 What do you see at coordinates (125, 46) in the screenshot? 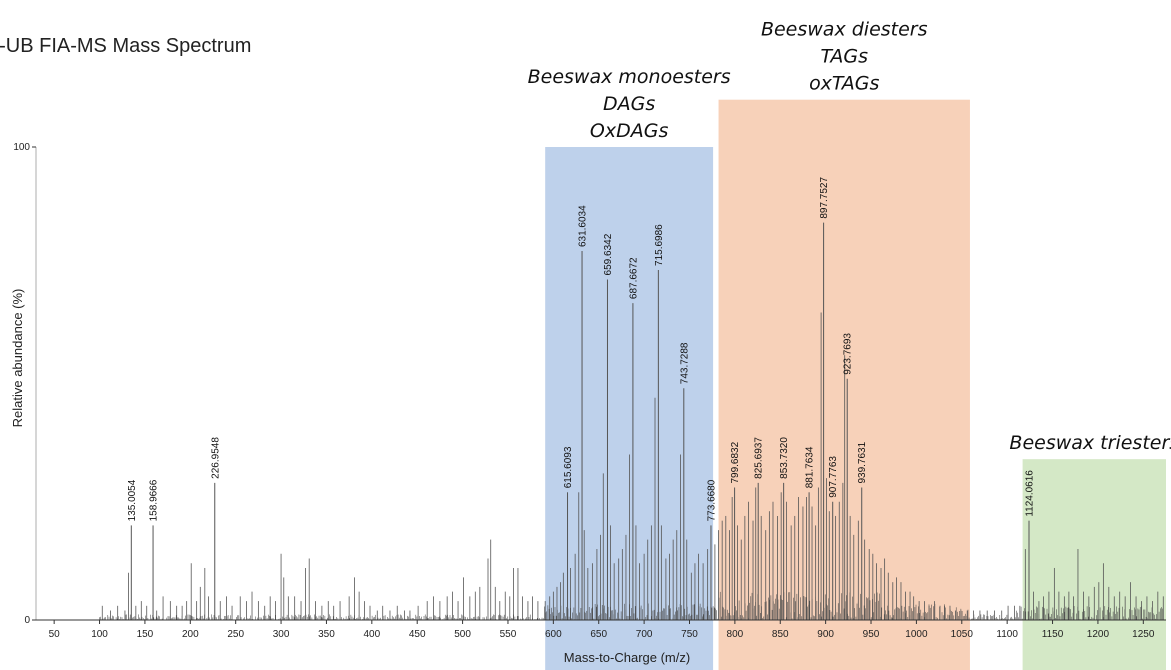
I see `chart-title: 0-UB FIA-MS Mass Spectrum` at bounding box center [125, 46].